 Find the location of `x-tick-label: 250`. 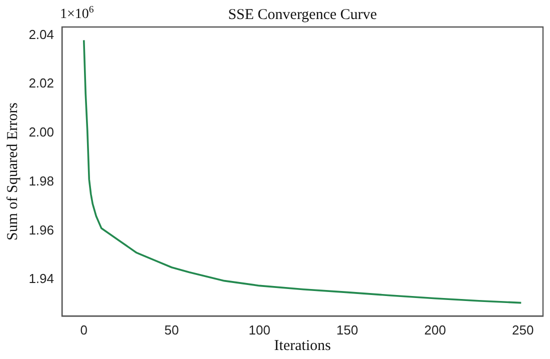

x-tick-label: 250 is located at coordinates (523, 330).